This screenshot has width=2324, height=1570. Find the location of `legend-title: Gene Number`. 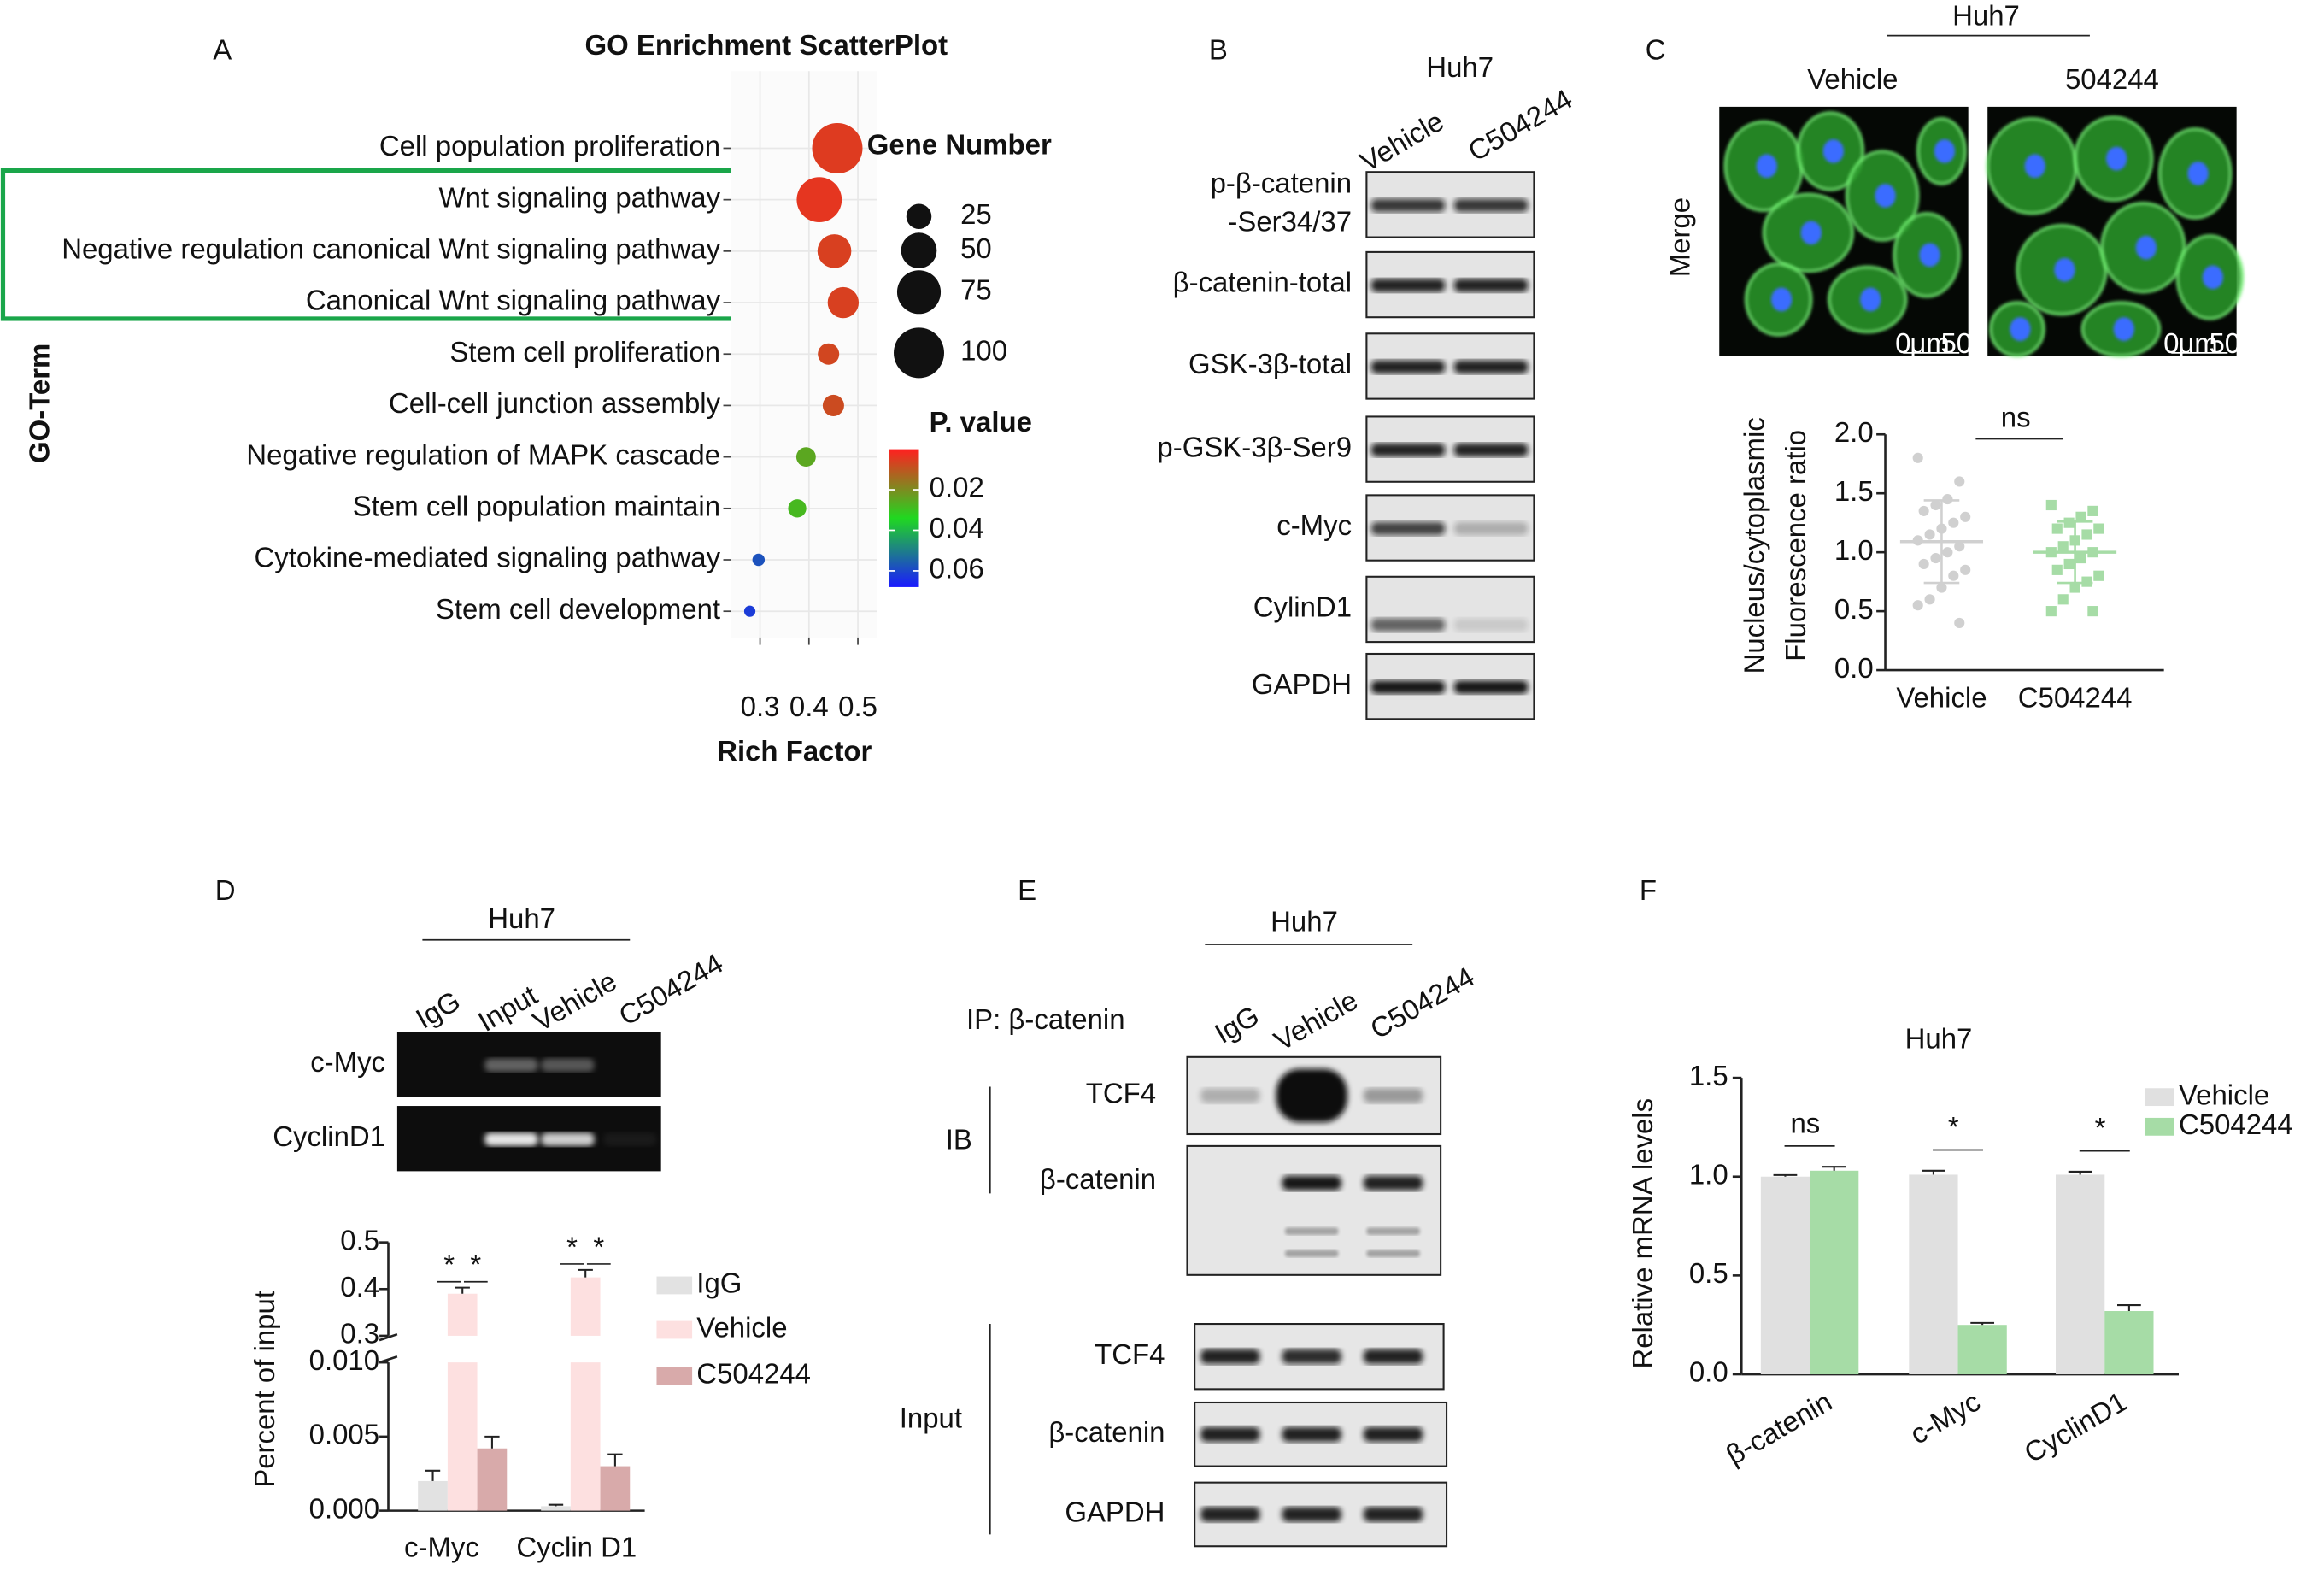

legend-title: Gene Number is located at coordinates (959, 144).